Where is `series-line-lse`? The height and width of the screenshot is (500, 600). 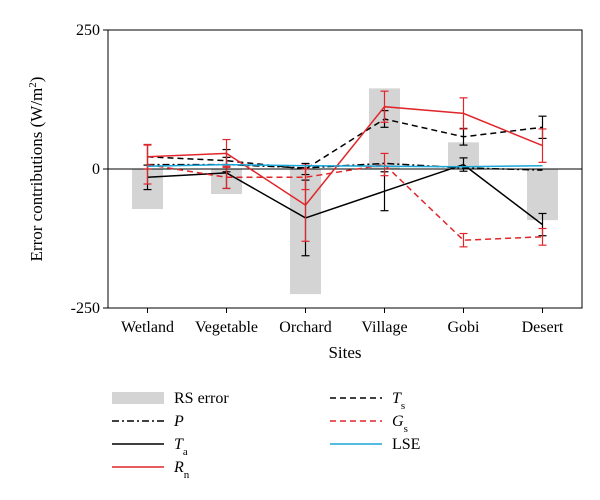
series-line-lse is located at coordinates (345, 165).